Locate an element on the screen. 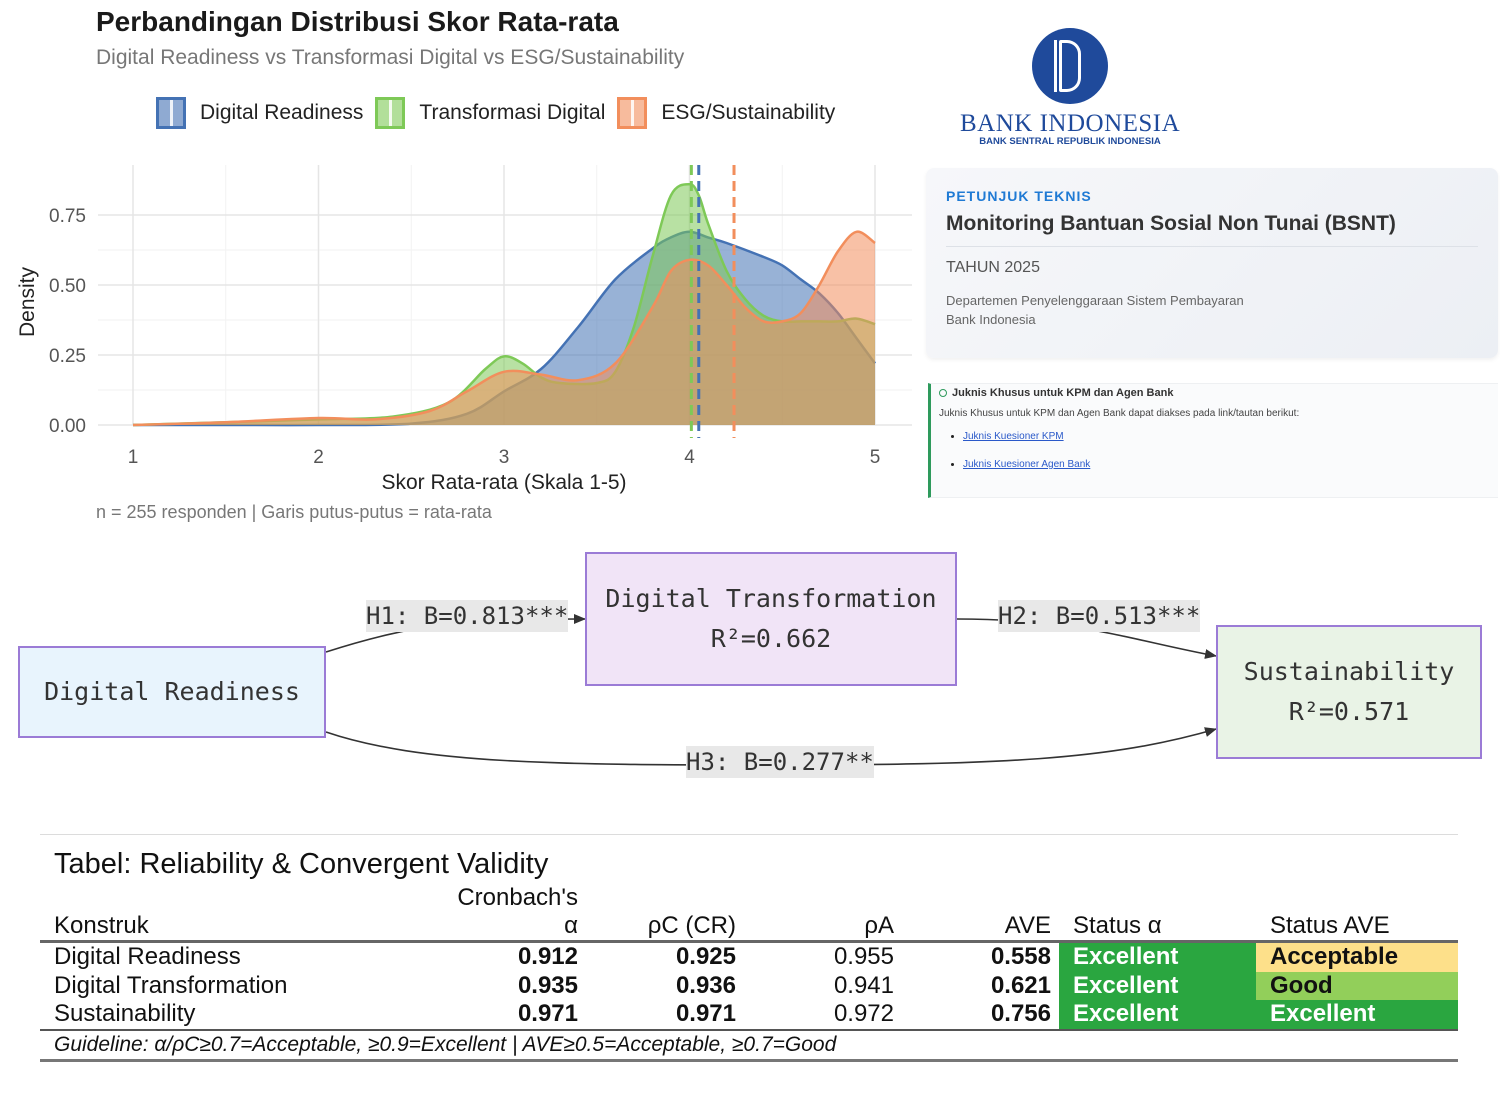  legend-label-transformasi-digital: Transformasi Digital is located at coordinates (512, 112).